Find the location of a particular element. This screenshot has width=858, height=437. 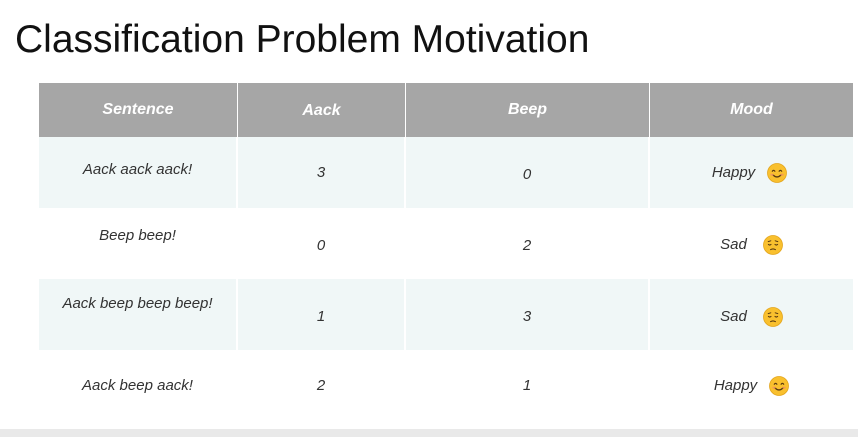

header-label: Sentence is located at coordinates (138, 109).